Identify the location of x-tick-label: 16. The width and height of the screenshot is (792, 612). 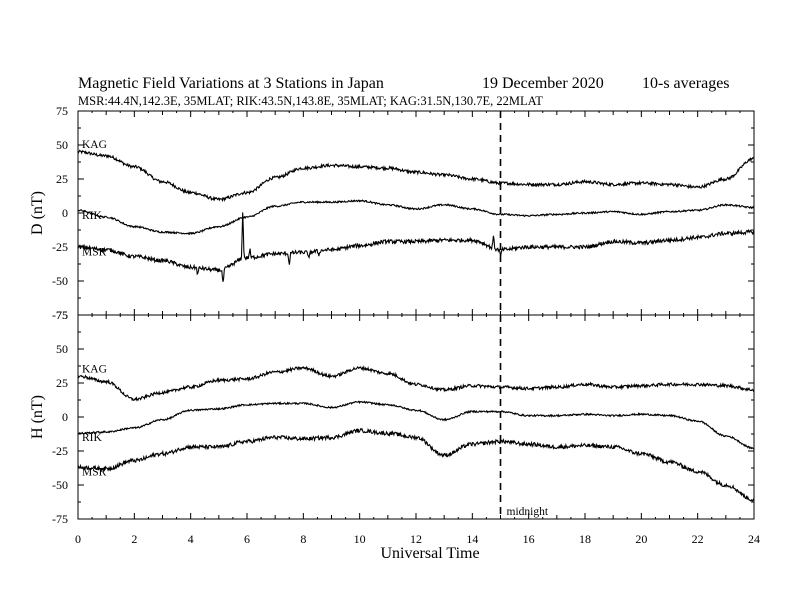
(529, 539).